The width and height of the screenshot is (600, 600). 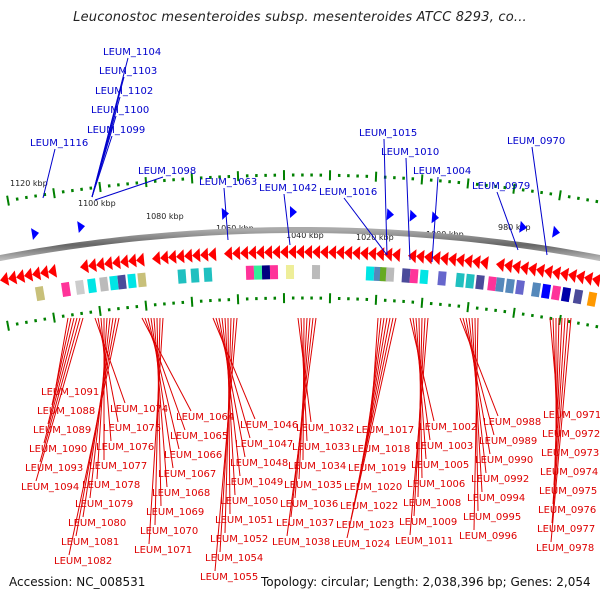 What do you see at coordinates (295, 223) in the screenshot?
I see `forward-genes` at bounding box center [295, 223].